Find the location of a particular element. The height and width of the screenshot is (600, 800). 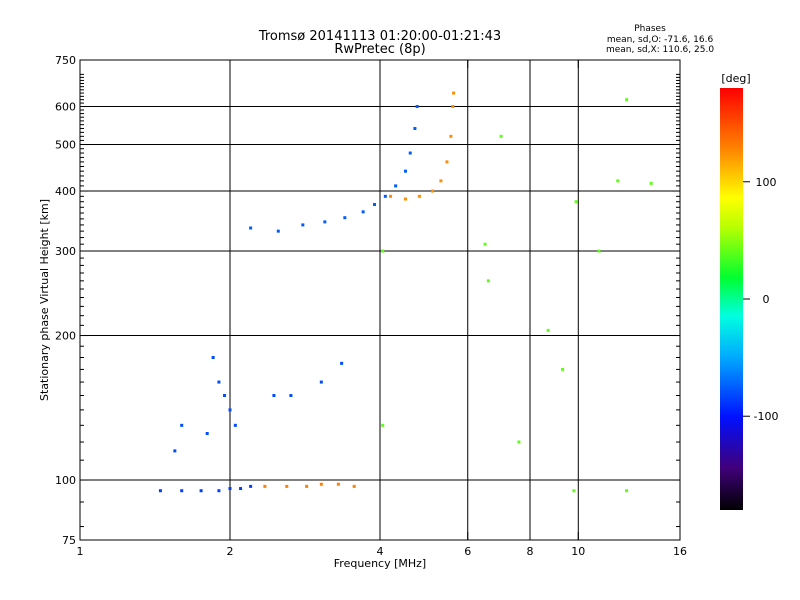

y-tick-label: 100 is located at coordinates (65, 480).